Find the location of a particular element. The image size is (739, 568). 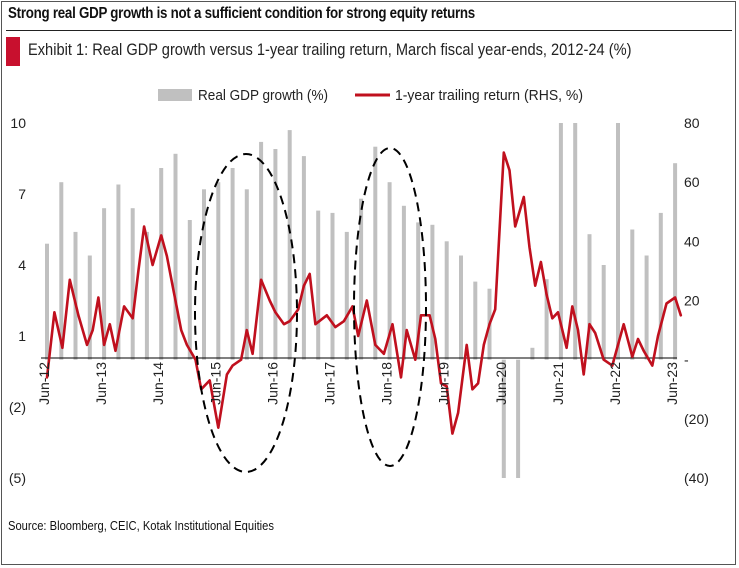

x-tick-label: Jun-14 is located at coordinates (158, 383).